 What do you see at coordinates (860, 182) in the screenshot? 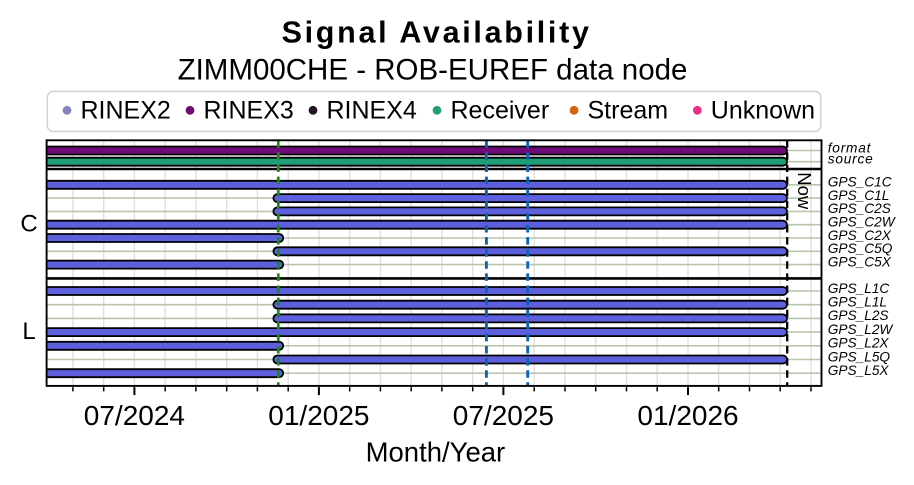
I see `svg-text: GPS_C1C` at bounding box center [860, 182].